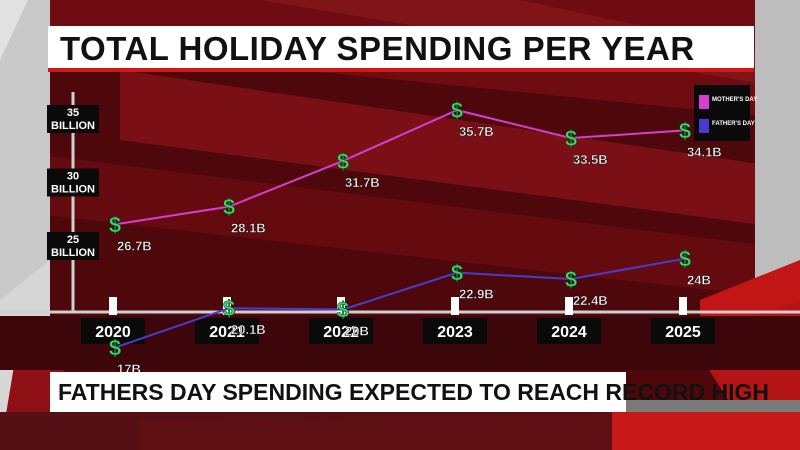  I want to click on legend-item-fathers-day: FATHER'S DAY, so click(727, 126).